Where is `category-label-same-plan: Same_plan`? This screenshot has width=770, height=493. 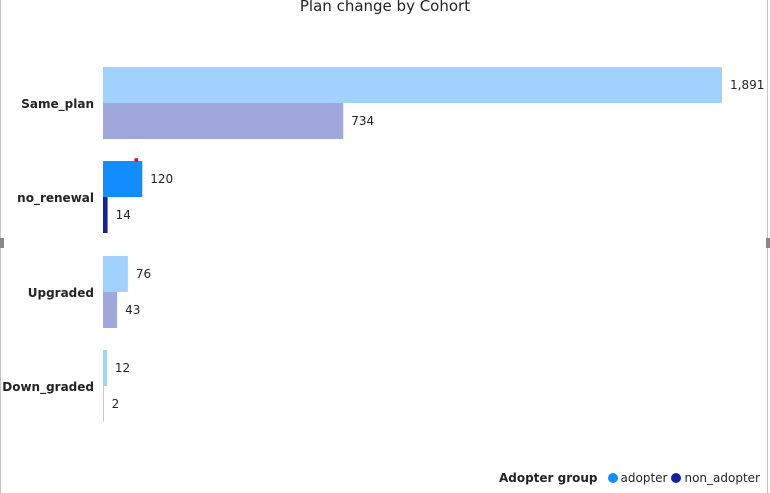
category-label-same-plan: Same_plan is located at coordinates (57, 104).